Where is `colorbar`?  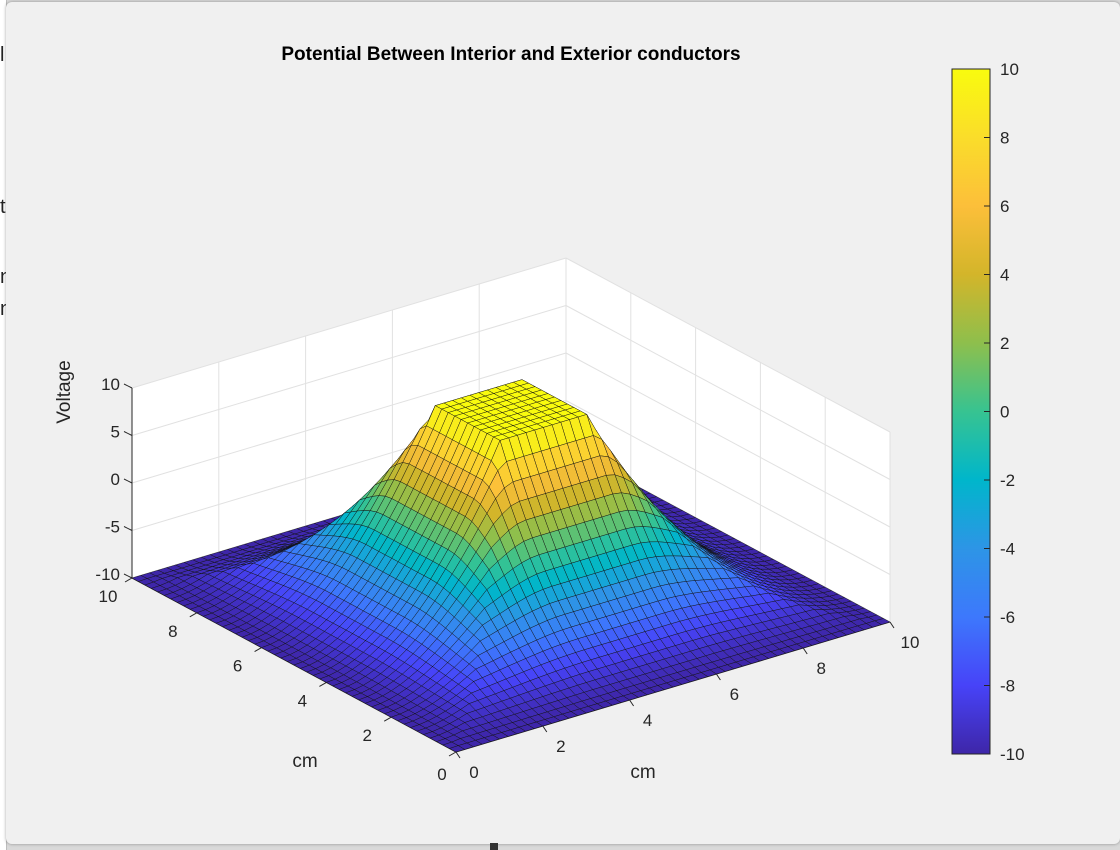 colorbar is located at coordinates (971, 411).